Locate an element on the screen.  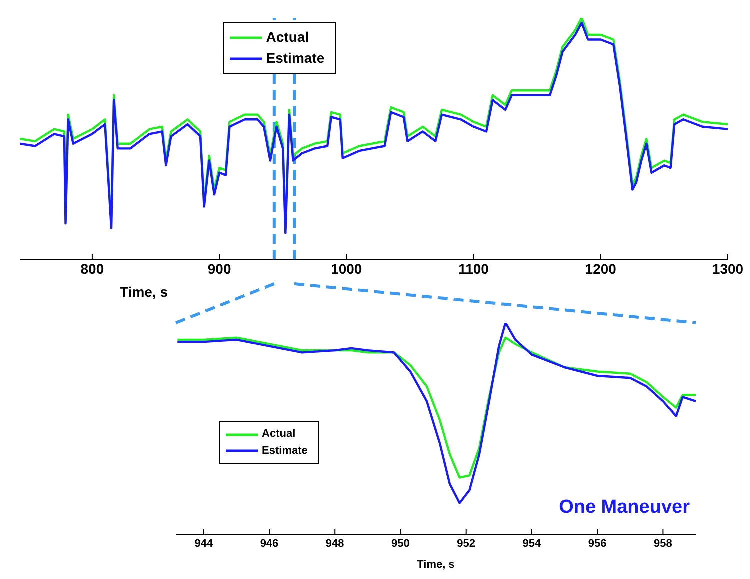
x-tick-label: 1100 is located at coordinates (474, 268).